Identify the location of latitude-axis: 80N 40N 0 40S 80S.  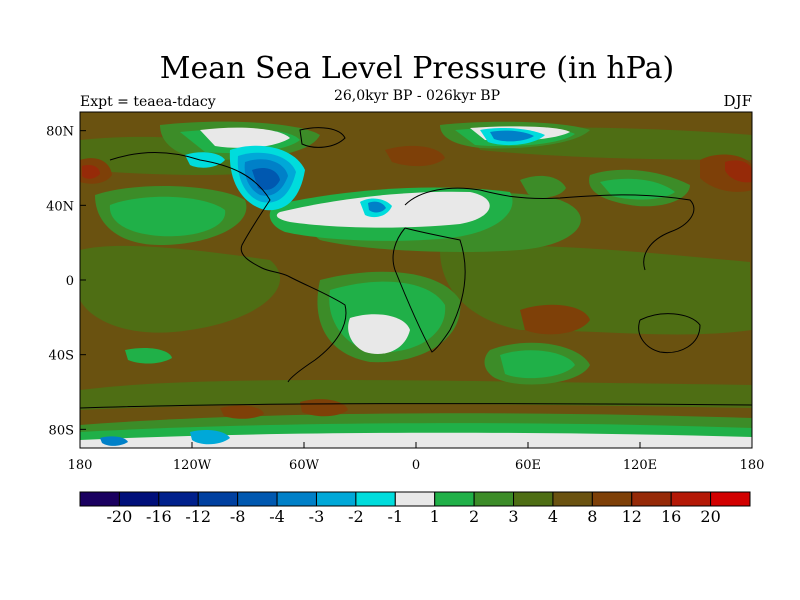
(66, 281).